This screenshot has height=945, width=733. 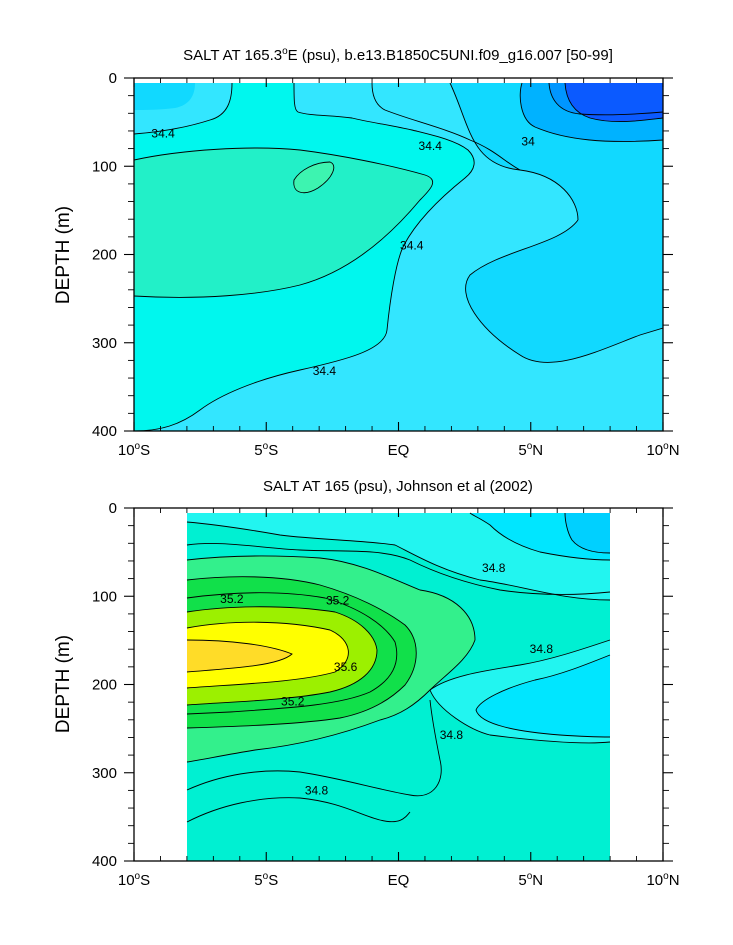 I want to click on contour-labels: 35.2 35.2 34.8 35.6 34.8 35.2 34.8 34.8, so click(x=386, y=679).